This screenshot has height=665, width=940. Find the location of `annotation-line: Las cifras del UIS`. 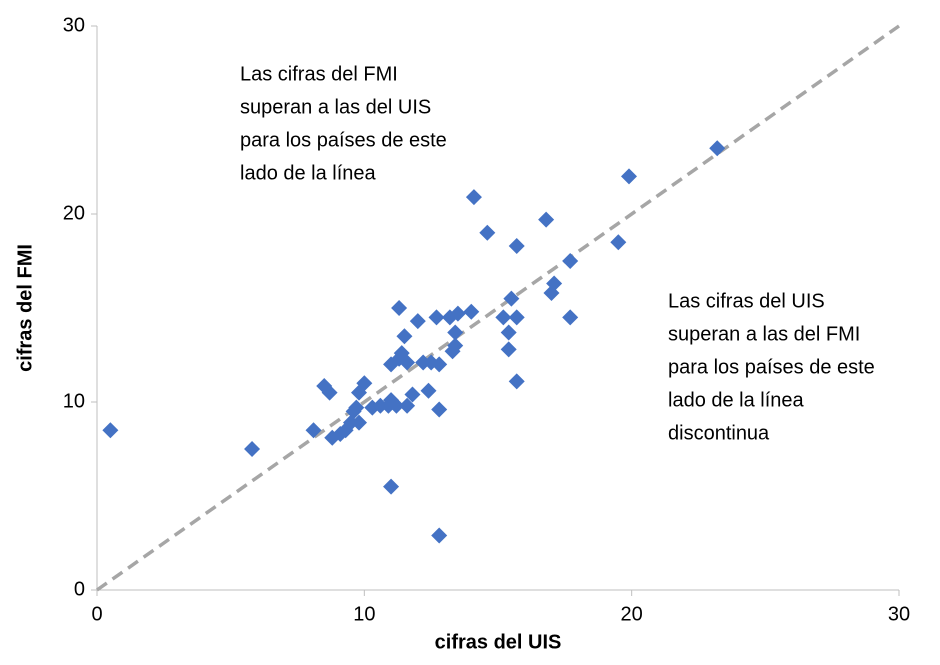

annotation-line: Las cifras del UIS is located at coordinates (746, 301).